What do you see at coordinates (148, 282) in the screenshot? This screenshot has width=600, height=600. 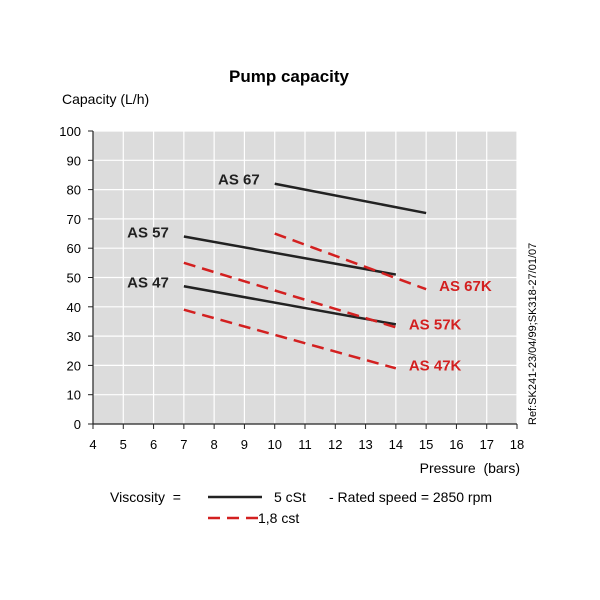 I see `series-label-as-47: AS 47` at bounding box center [148, 282].